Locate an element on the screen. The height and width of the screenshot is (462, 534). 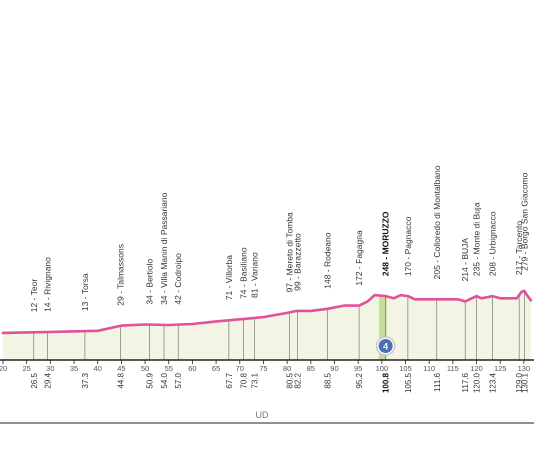
distance-label: 26.5 is located at coordinates (34, 380).